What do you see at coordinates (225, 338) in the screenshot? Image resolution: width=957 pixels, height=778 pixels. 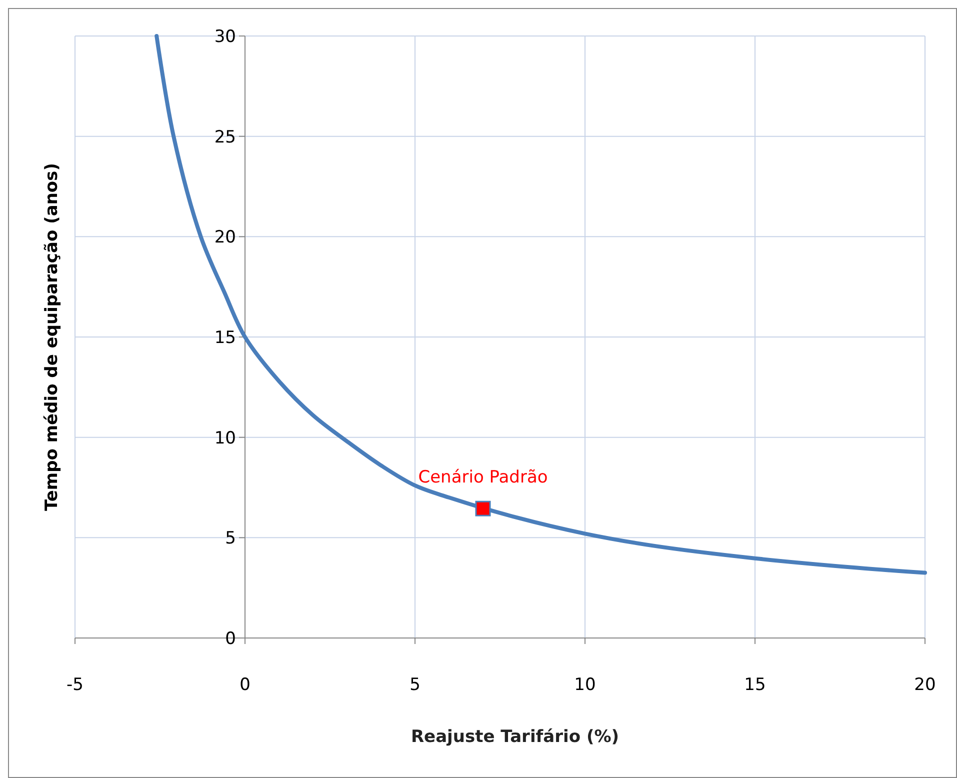 I see `y-tick-label: 15` at bounding box center [225, 338].